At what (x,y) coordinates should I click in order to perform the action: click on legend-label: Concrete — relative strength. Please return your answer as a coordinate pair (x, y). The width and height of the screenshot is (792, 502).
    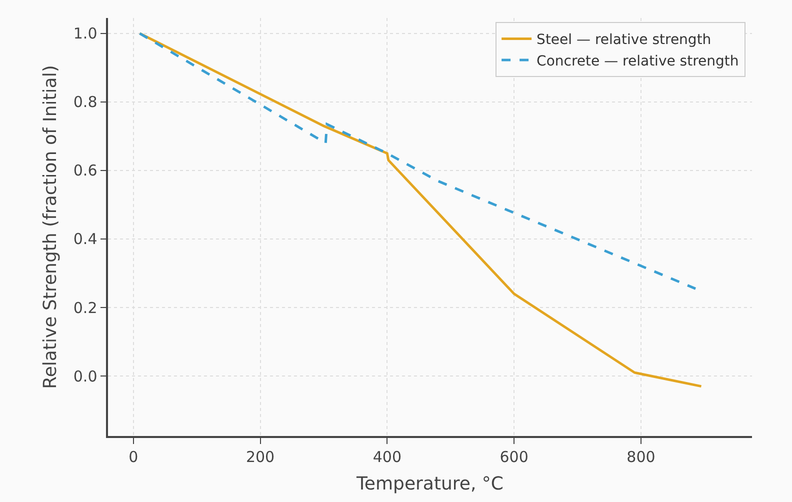
    Looking at the image, I should click on (637, 61).